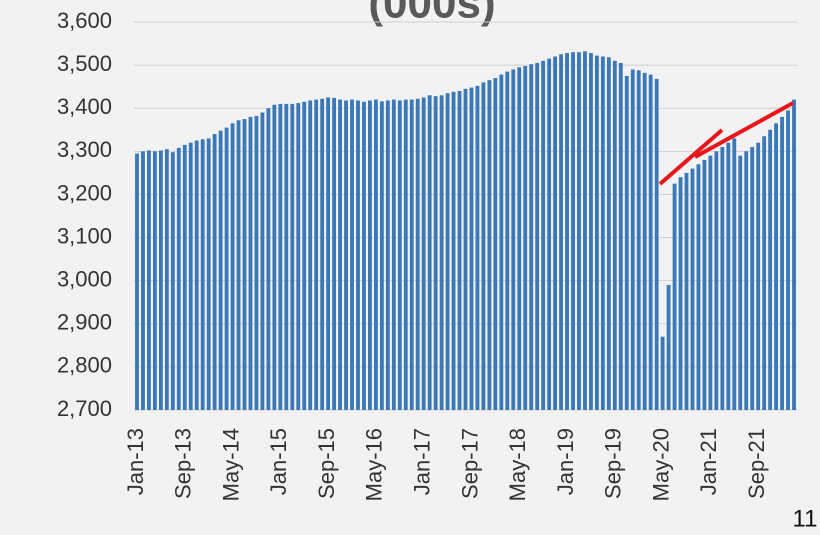  Describe the element at coordinates (84, 63) in the screenshot. I see `y-tick-label: 3,500` at that location.